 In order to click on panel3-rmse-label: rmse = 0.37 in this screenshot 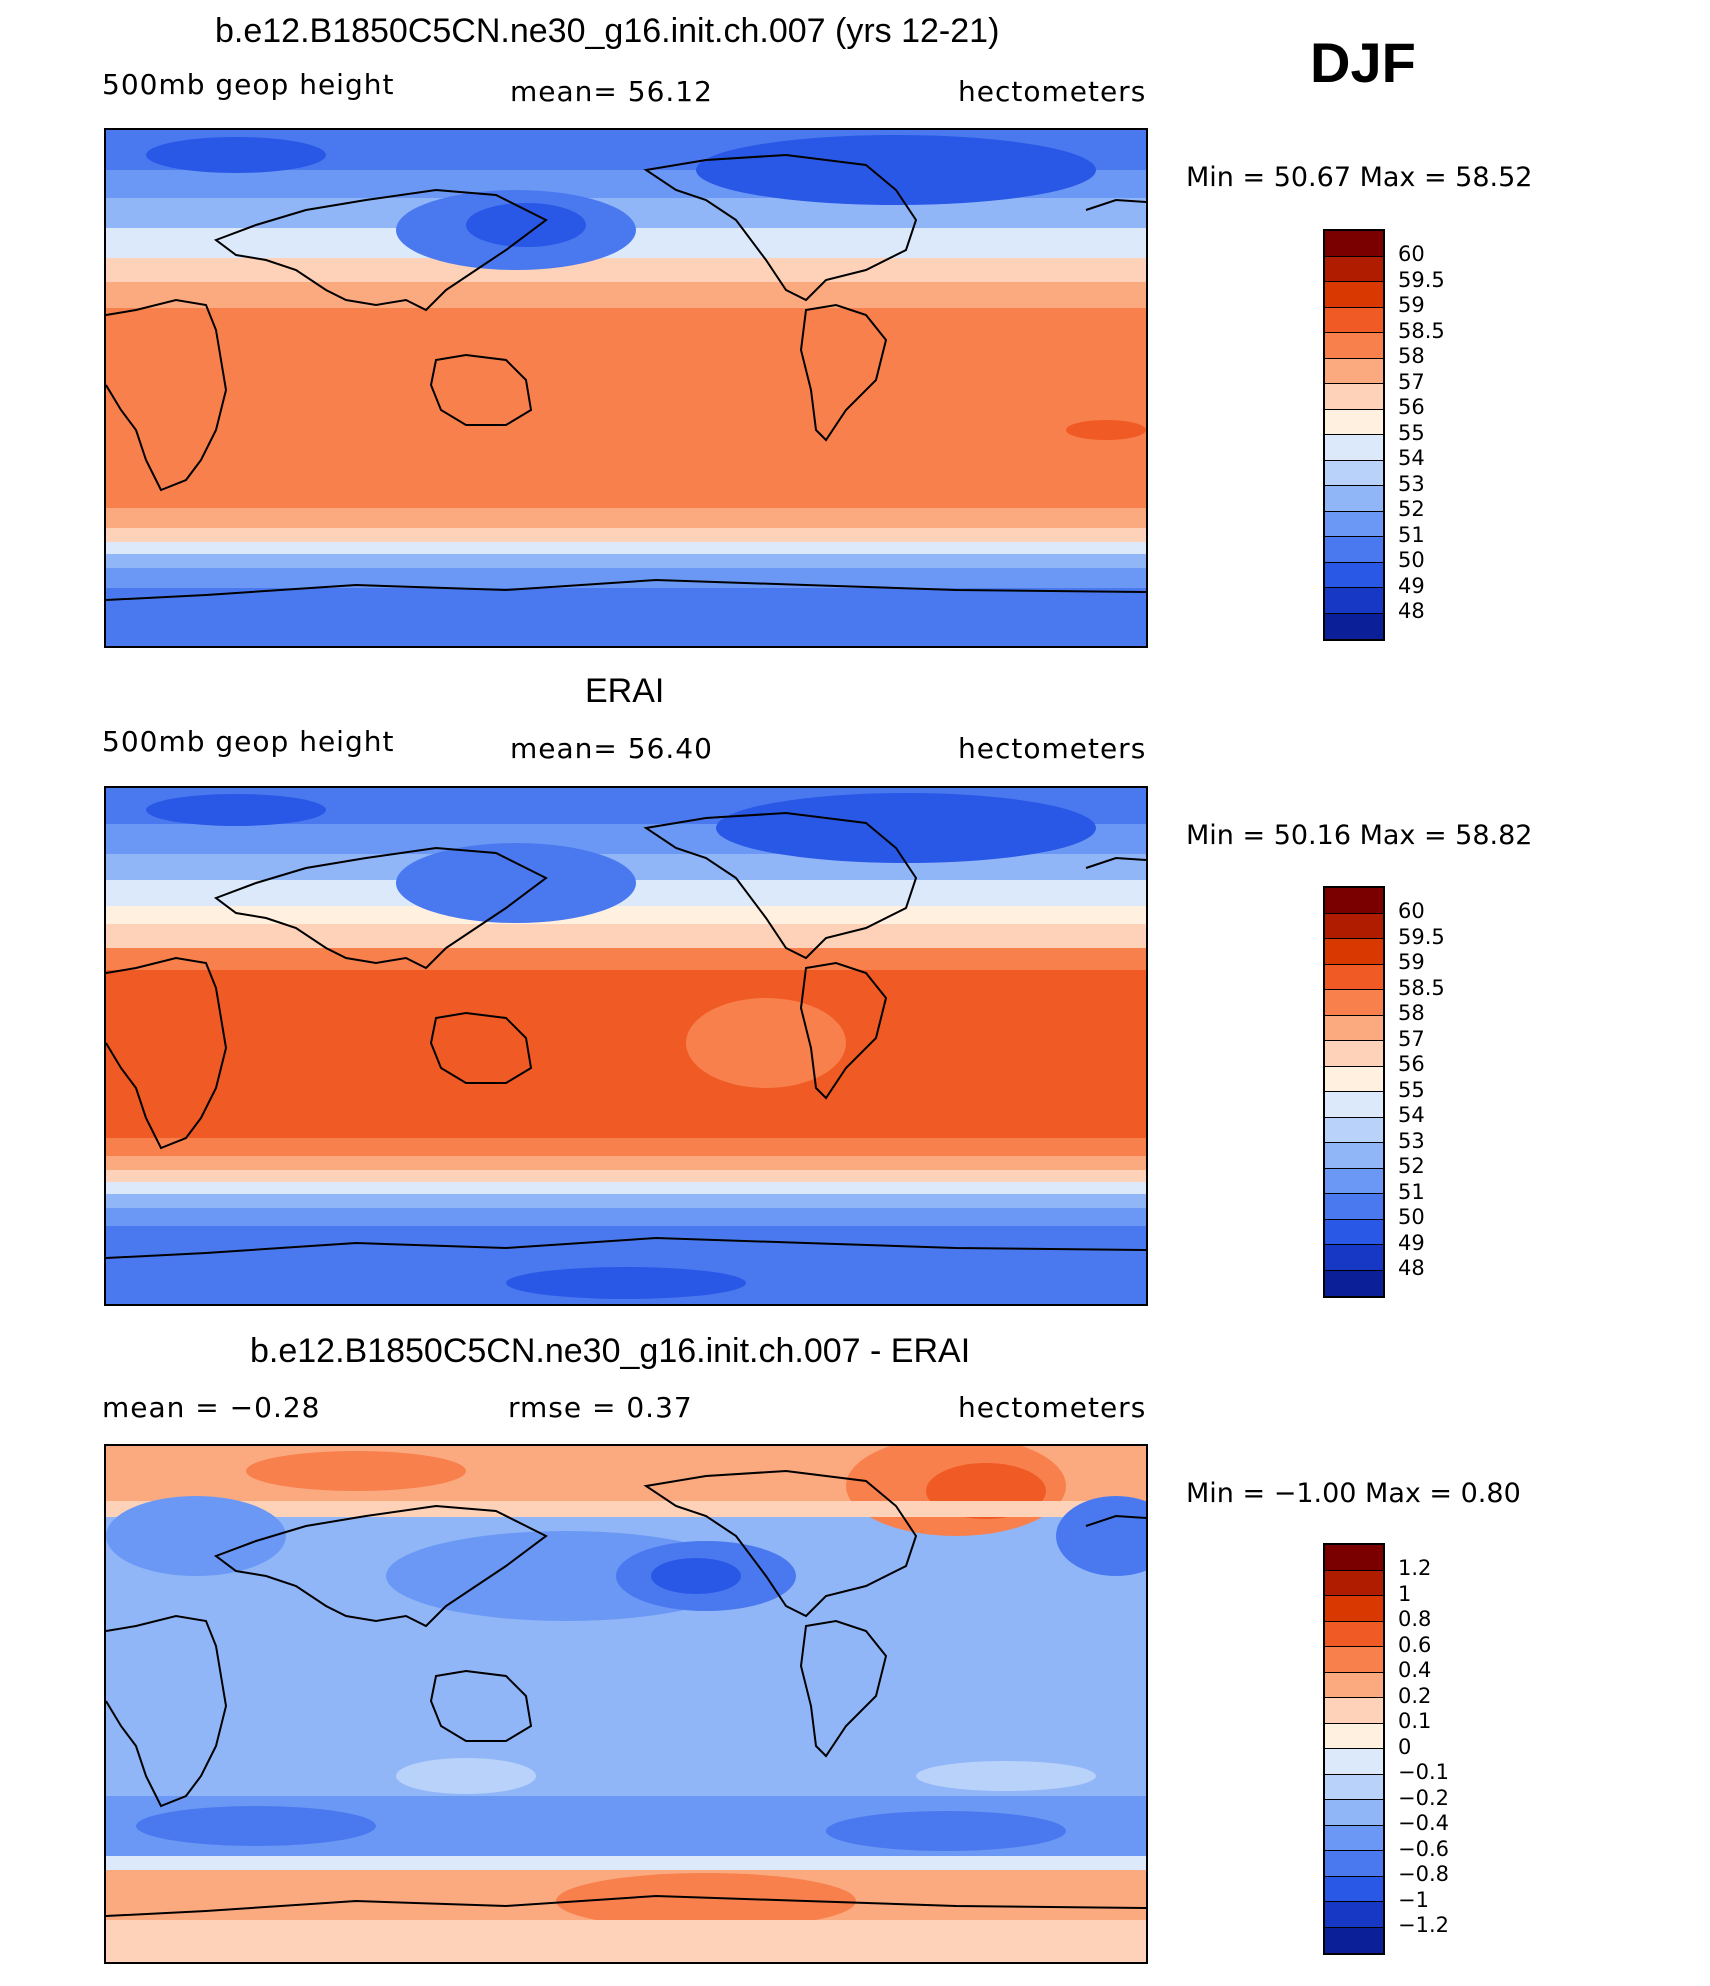, I will do `click(600, 1407)`.